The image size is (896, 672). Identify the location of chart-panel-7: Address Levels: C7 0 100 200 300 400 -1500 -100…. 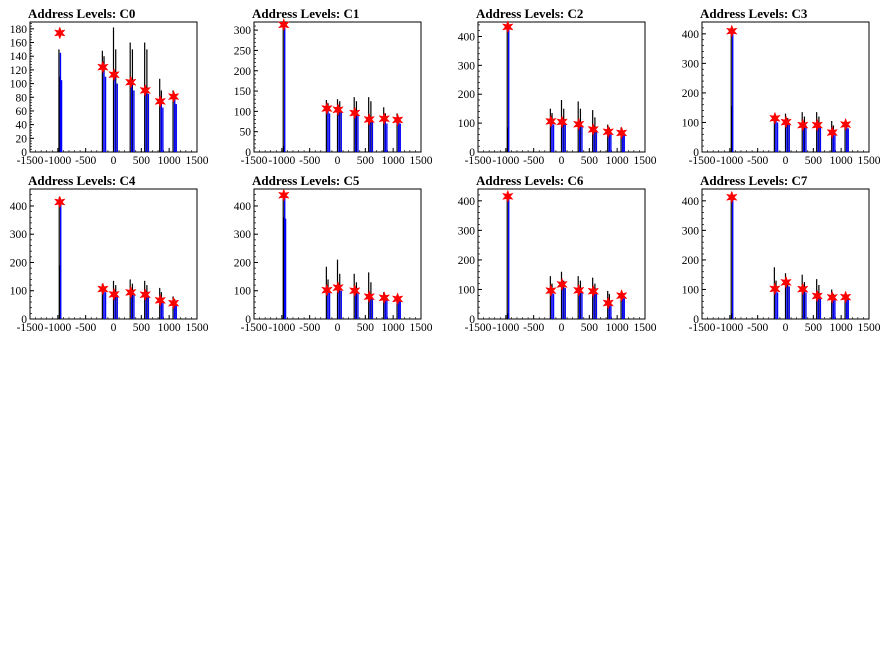
(781, 253).